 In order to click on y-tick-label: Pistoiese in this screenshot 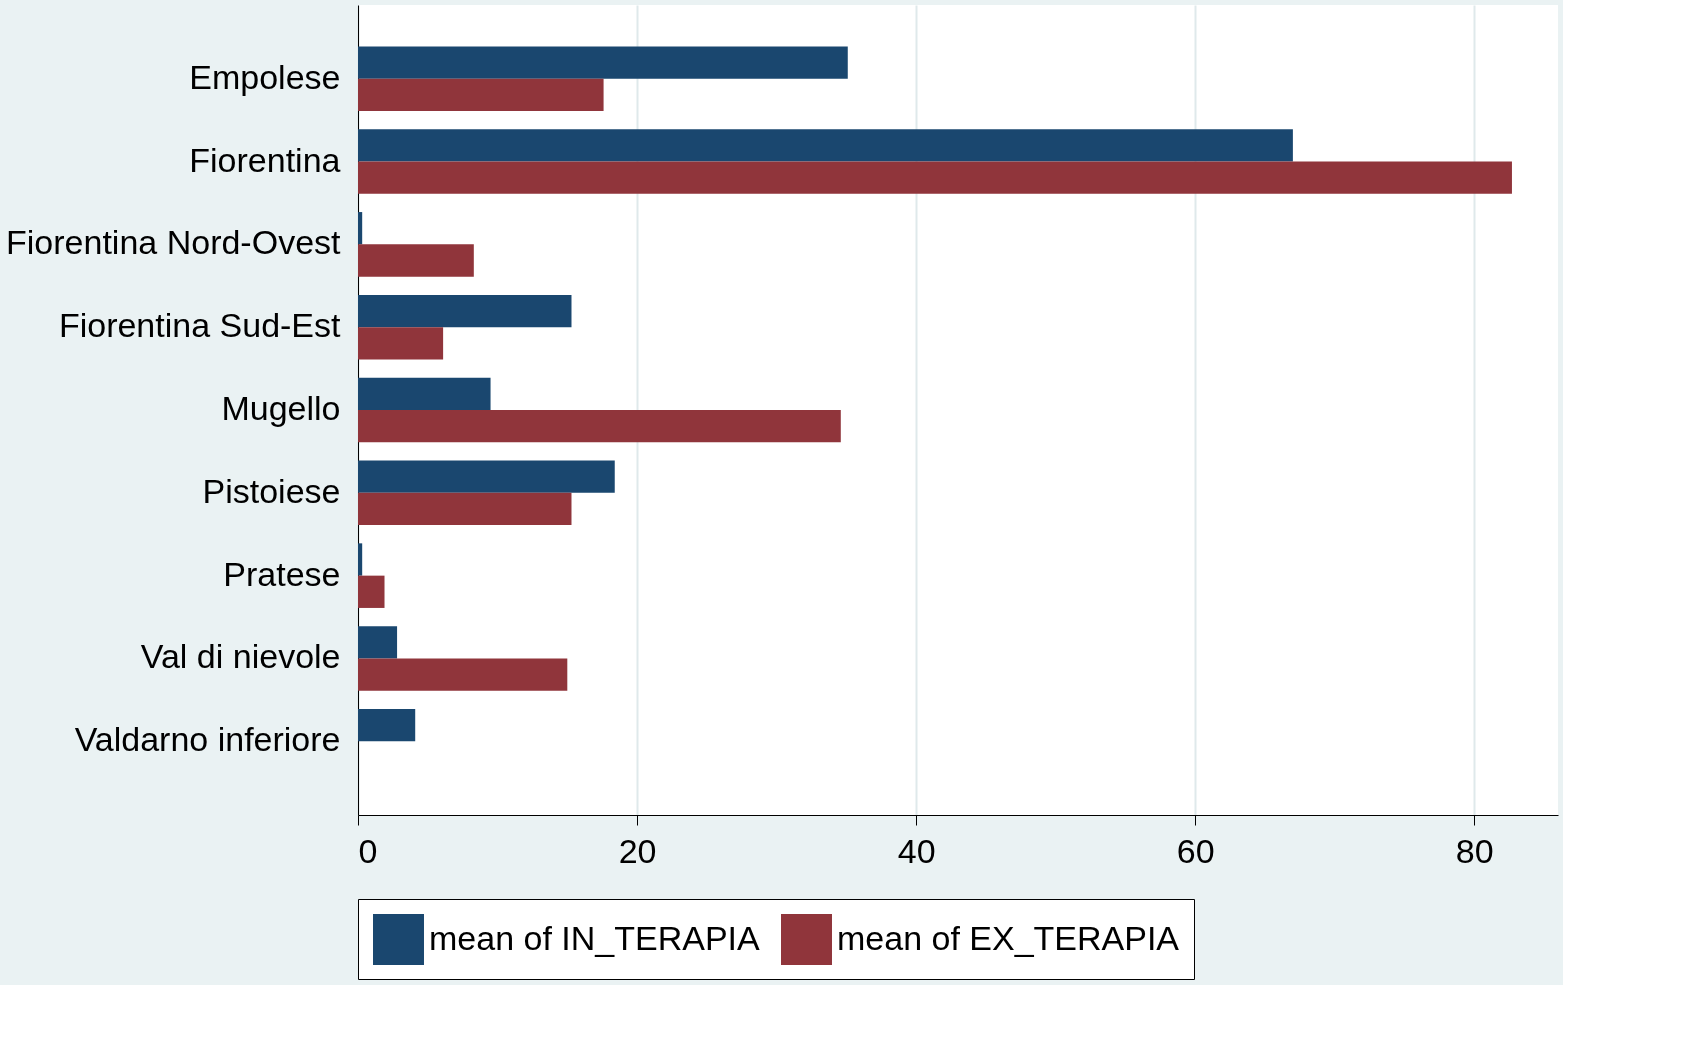, I will do `click(271, 490)`.